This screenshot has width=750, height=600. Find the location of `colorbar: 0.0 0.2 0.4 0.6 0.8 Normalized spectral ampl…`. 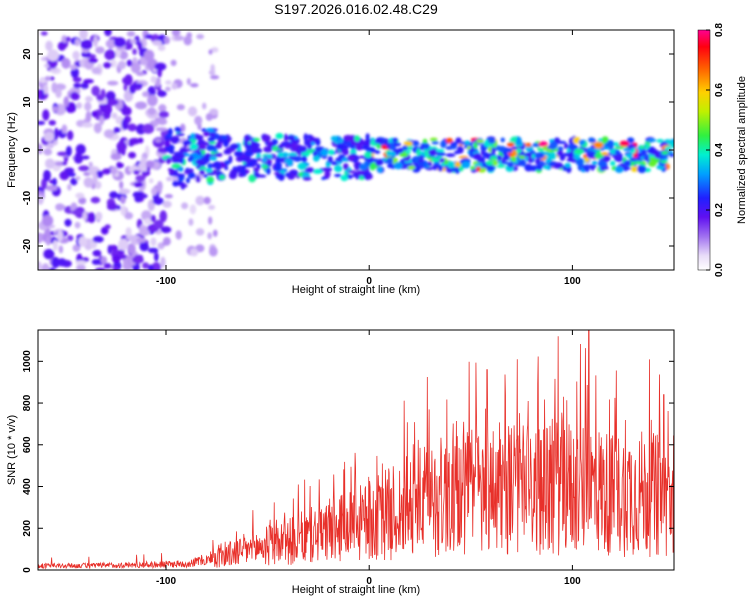

colorbar: 0.0 0.2 0.4 0.6 0.8 Normalized spectral ampl… is located at coordinates (722, 150).